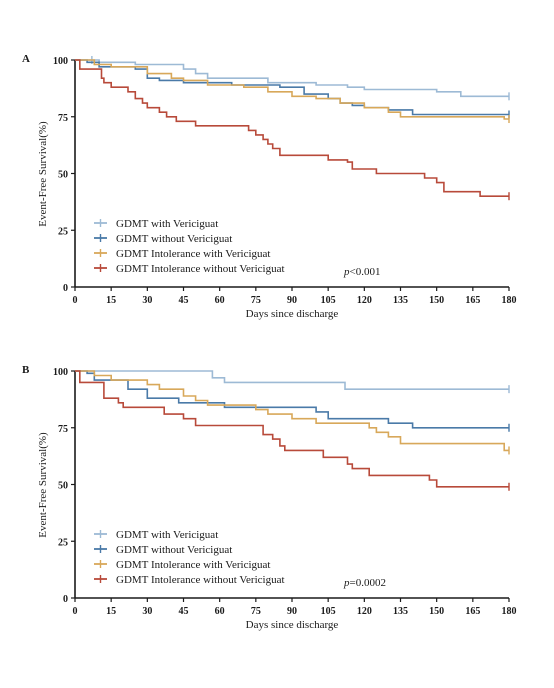 The width and height of the screenshot is (554, 688). I want to click on p-value-annotation: p=0.0002, so click(364, 583).